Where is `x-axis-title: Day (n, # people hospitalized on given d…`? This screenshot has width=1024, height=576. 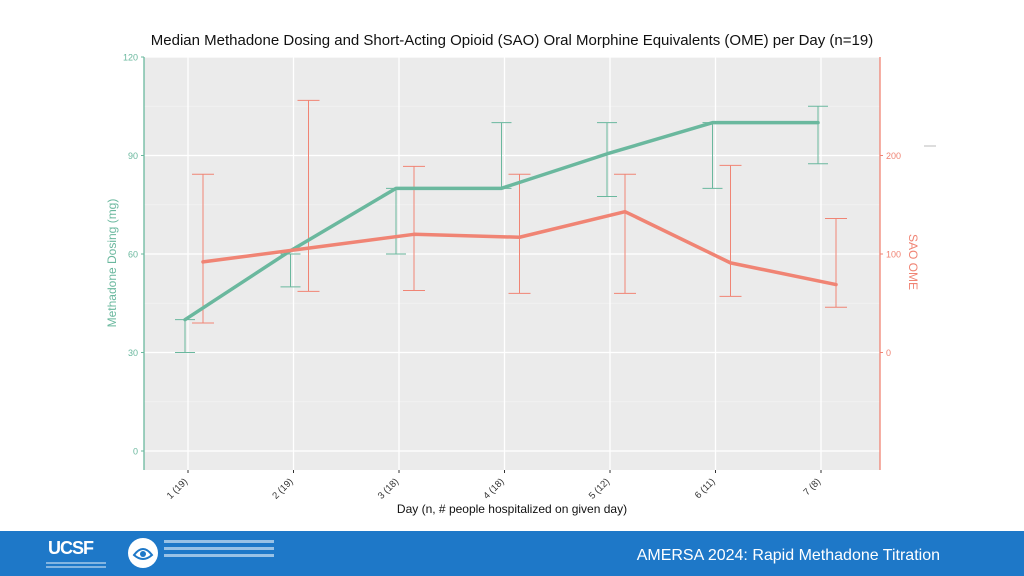 x-axis-title: Day (n, # people hospitalized on given d… is located at coordinates (512, 509).